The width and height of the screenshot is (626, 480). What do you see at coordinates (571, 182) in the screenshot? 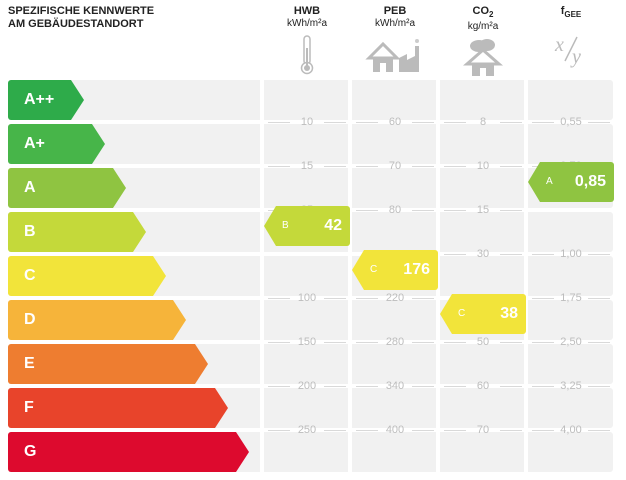
I see `value-marker-fgee: A 0,85` at bounding box center [571, 182].